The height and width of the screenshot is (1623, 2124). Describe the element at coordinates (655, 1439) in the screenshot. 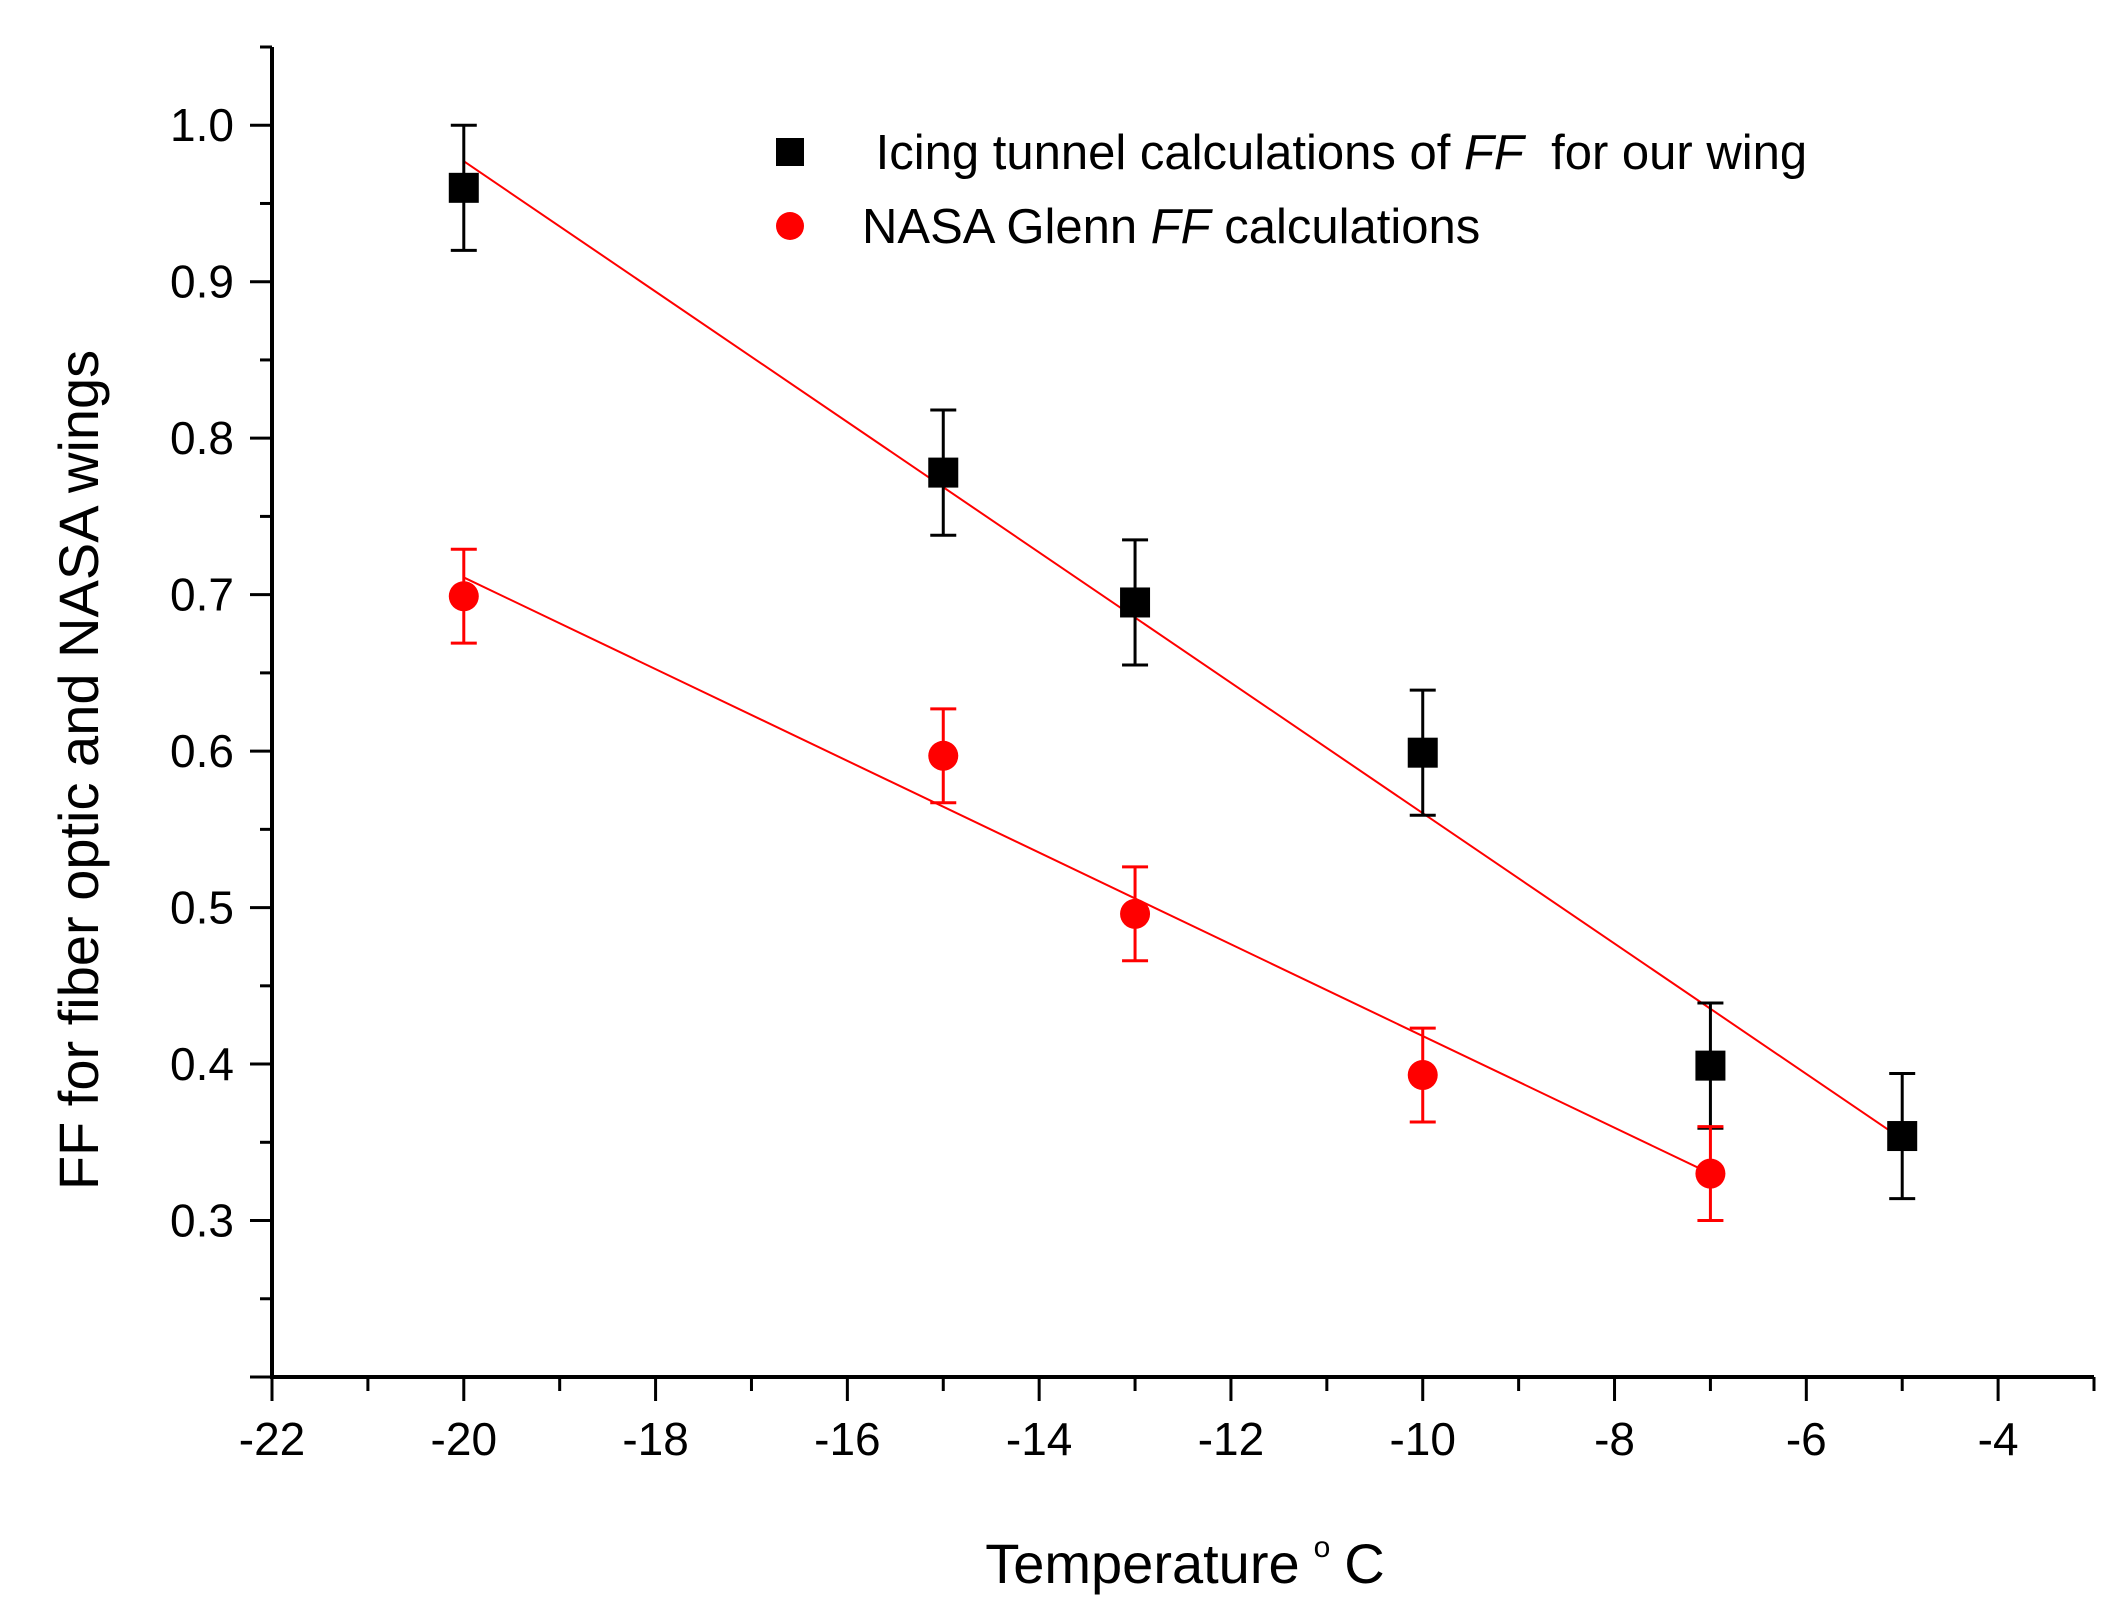

I see `x-tick-label: -18` at that location.